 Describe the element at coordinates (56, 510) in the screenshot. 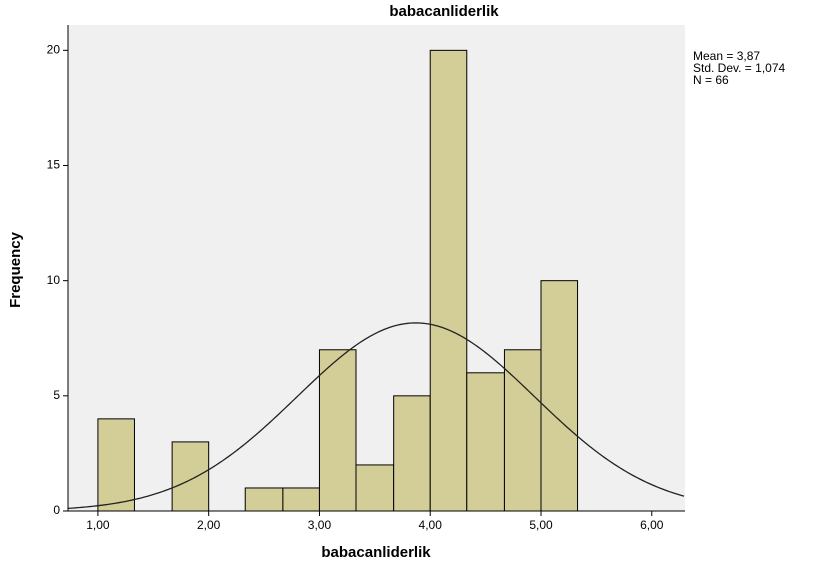

I see `y-tick-label: 0` at that location.